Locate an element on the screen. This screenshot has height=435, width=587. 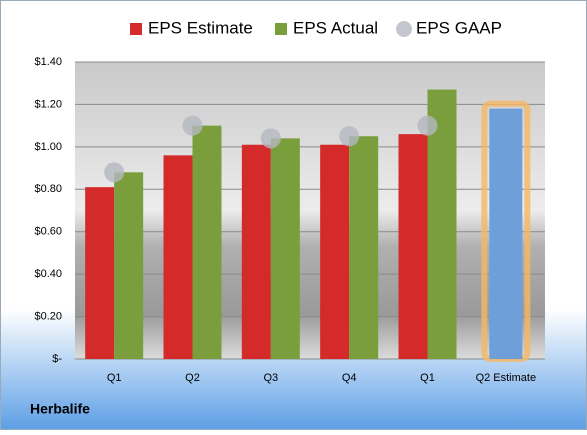
x-tick-label: Q4 is located at coordinates (349, 378).